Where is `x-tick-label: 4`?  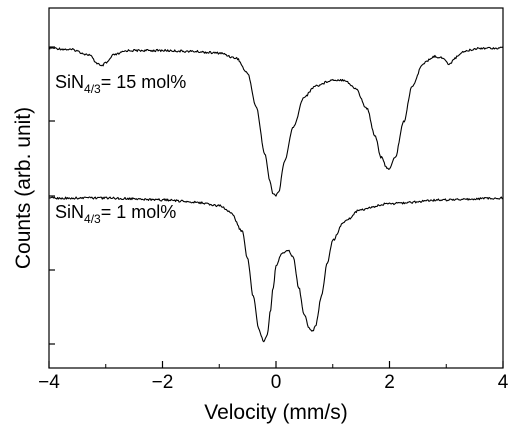 x-tick-label: 4 is located at coordinates (503, 382).